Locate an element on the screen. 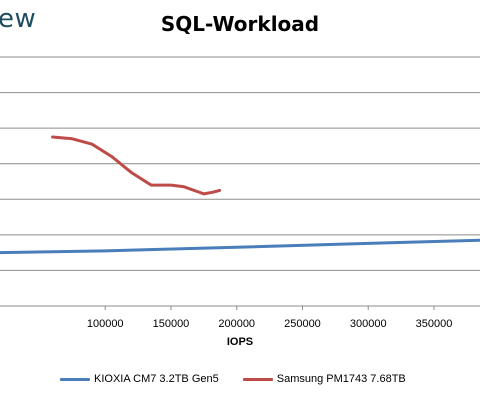 The width and height of the screenshot is (480, 401). brand-logo-fragment: ew is located at coordinates (18, 19).